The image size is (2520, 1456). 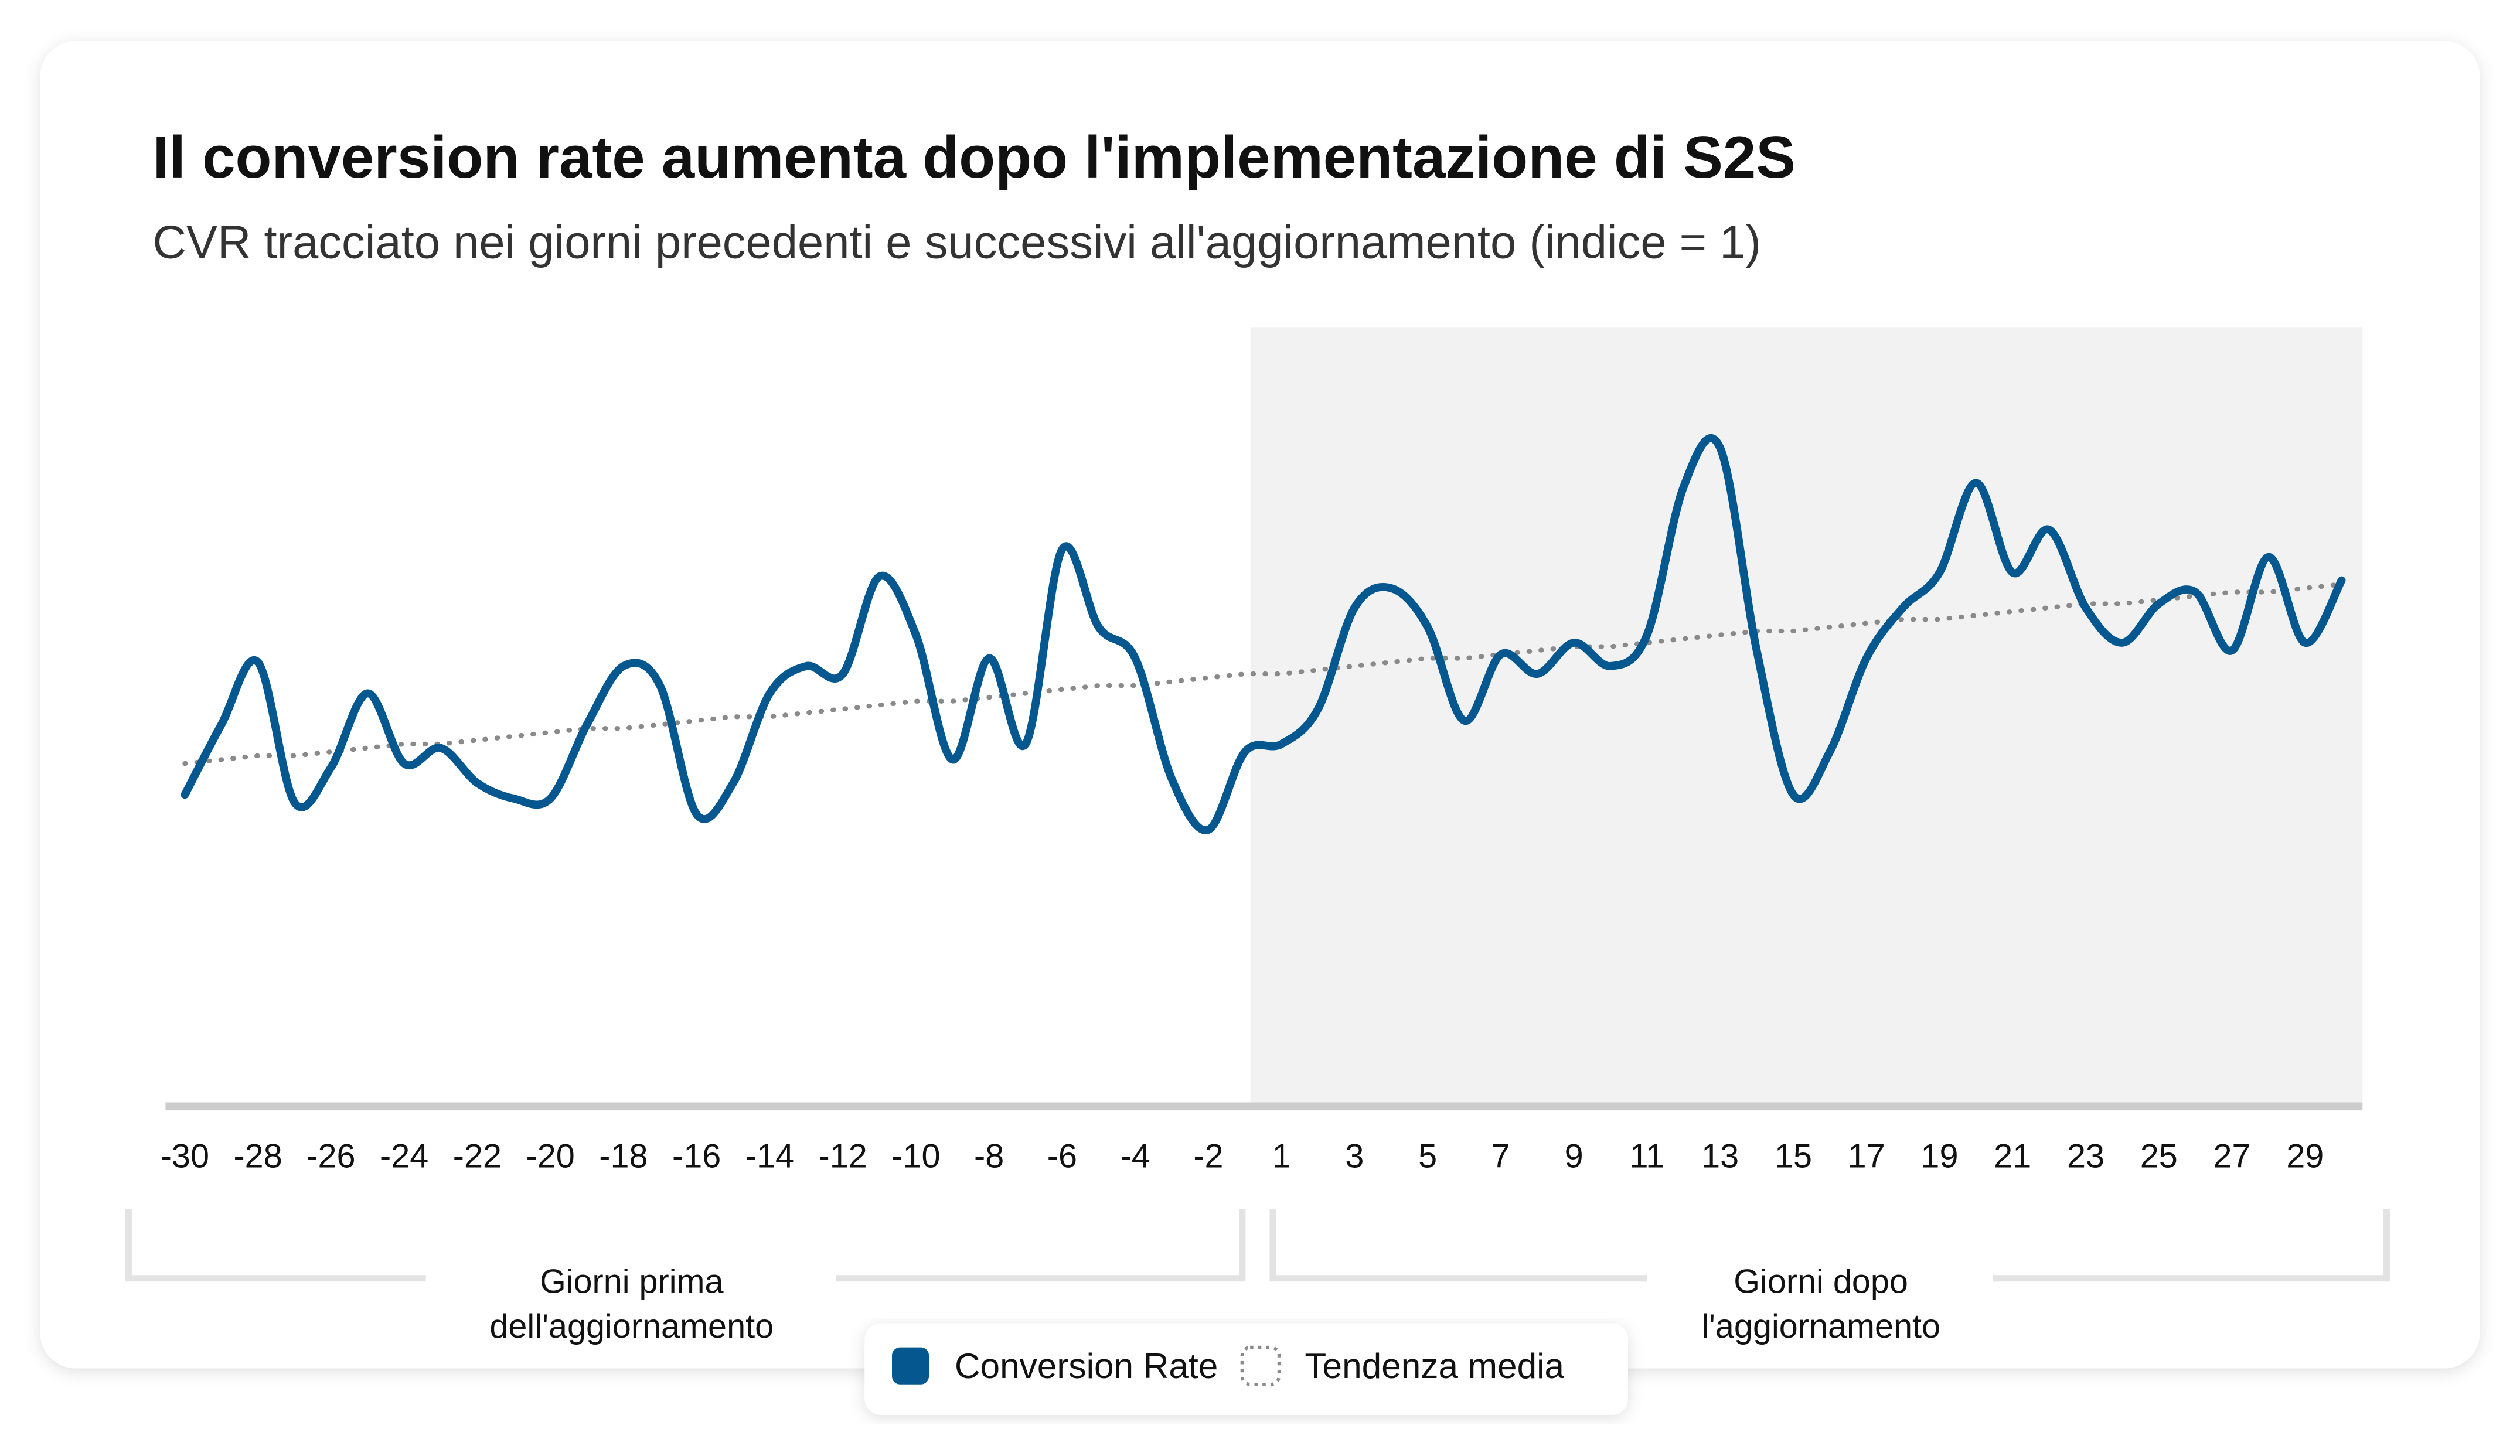 What do you see at coordinates (1208, 1156) in the screenshot?
I see `x-tick-label: -2` at bounding box center [1208, 1156].